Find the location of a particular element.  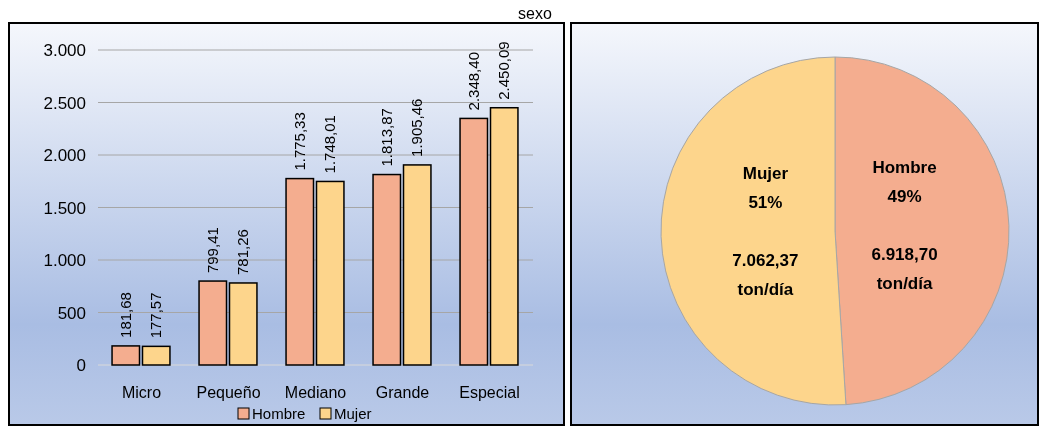

data-label: 1.775,33 is located at coordinates (299, 141).